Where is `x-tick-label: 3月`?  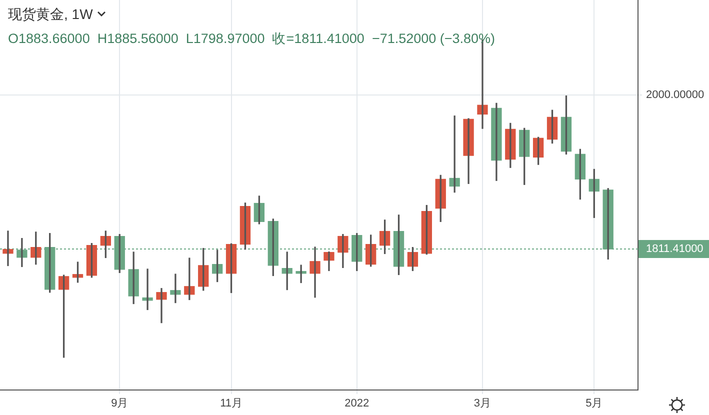 x-tick-label: 3月 is located at coordinates (483, 404).